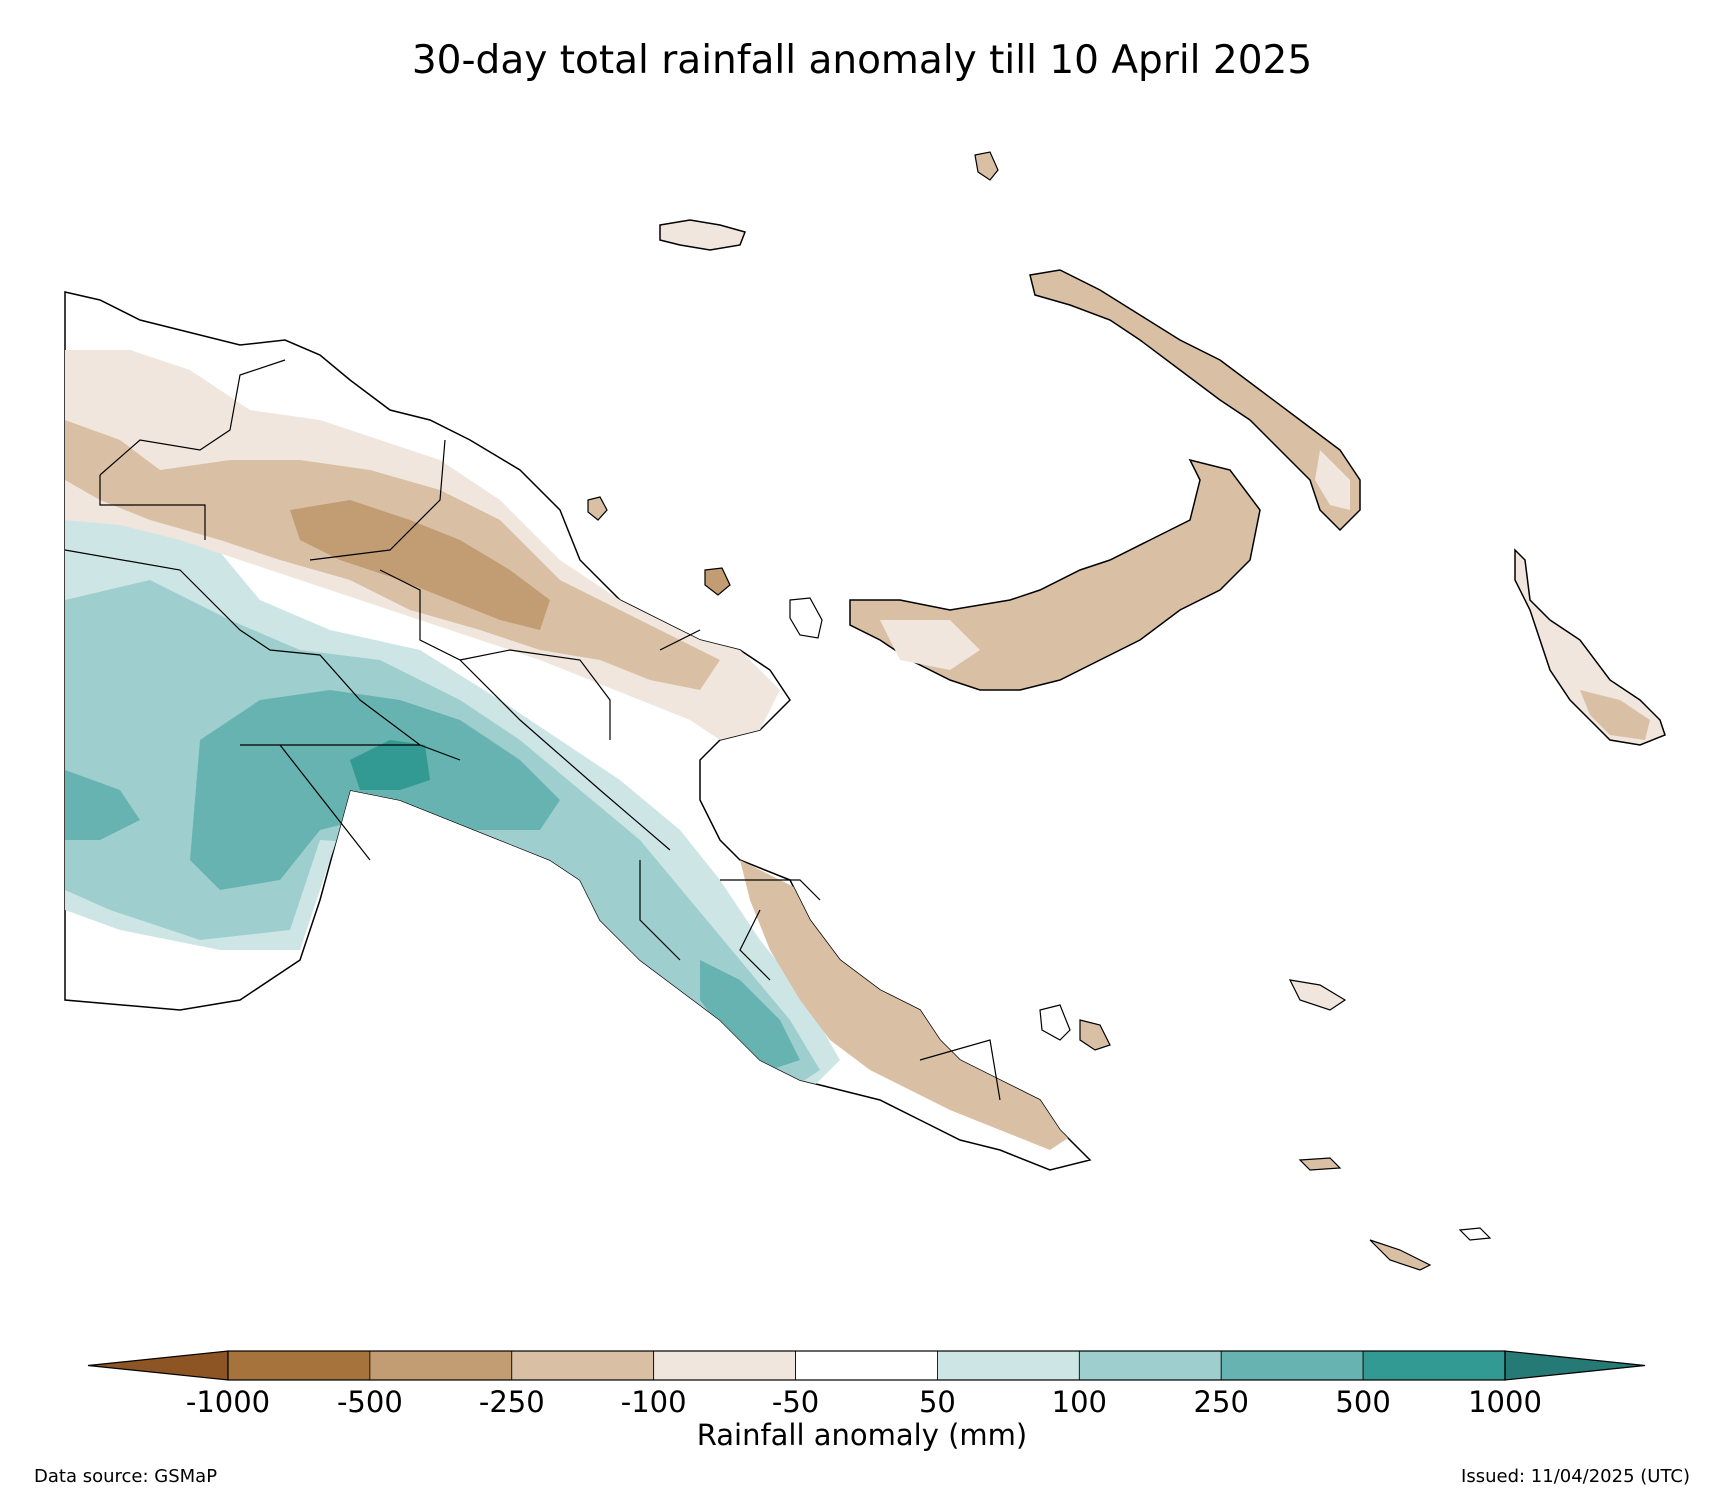  Describe the element at coordinates (126, 1476) in the screenshot. I see `data-source-note: Data source: GSMaP` at that location.